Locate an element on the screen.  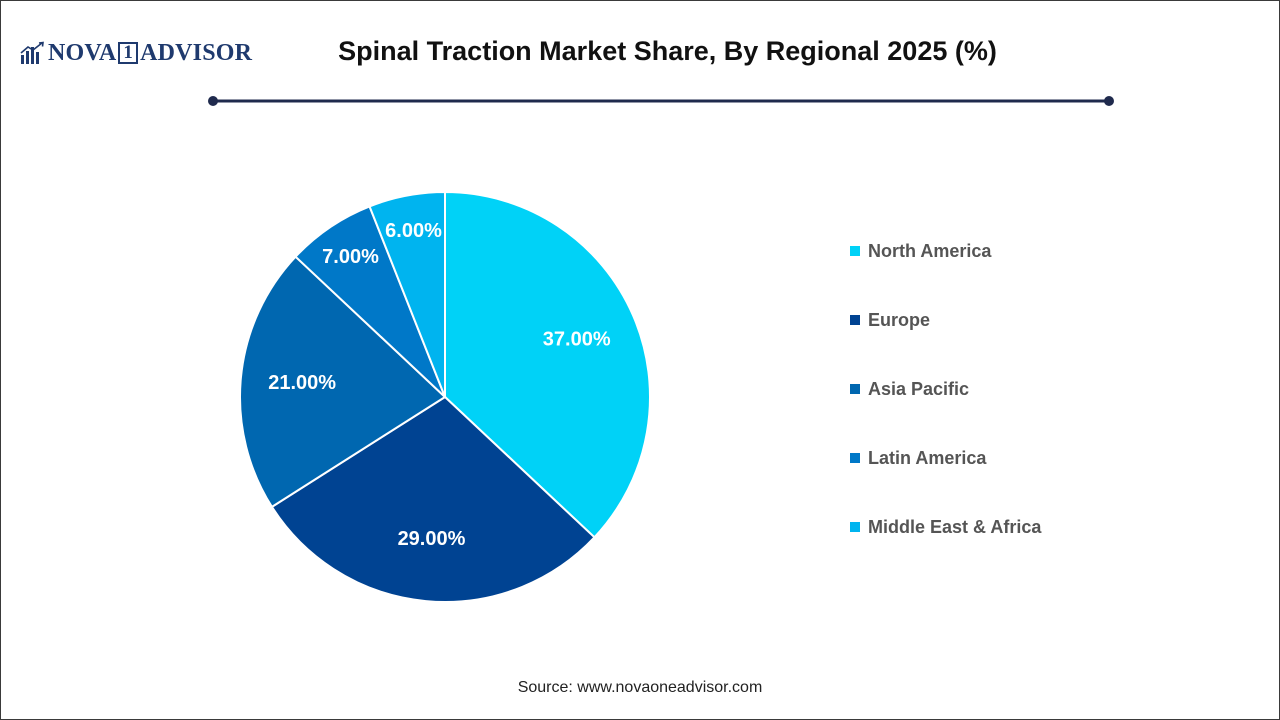
pie-slice-asia-pacific is located at coordinates (343, 382).